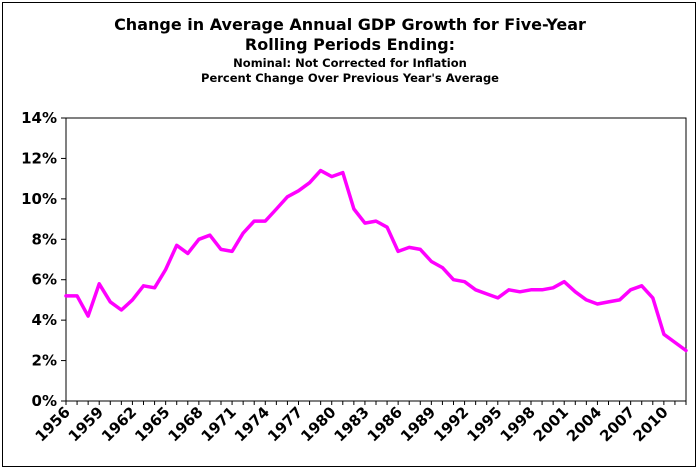 Image resolution: width=700 pixels, height=471 pixels. What do you see at coordinates (484, 424) in the screenshot?
I see `x-tick-label: 1995` at bounding box center [484, 424].